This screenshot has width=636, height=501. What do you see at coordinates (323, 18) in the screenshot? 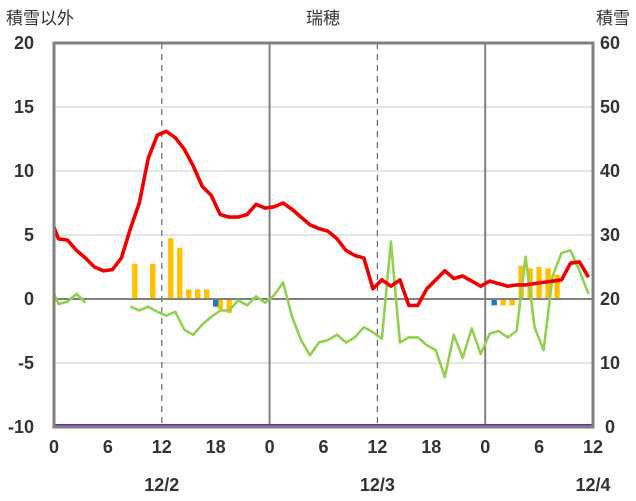
I see `chart-title: 瑞穂` at bounding box center [323, 18].